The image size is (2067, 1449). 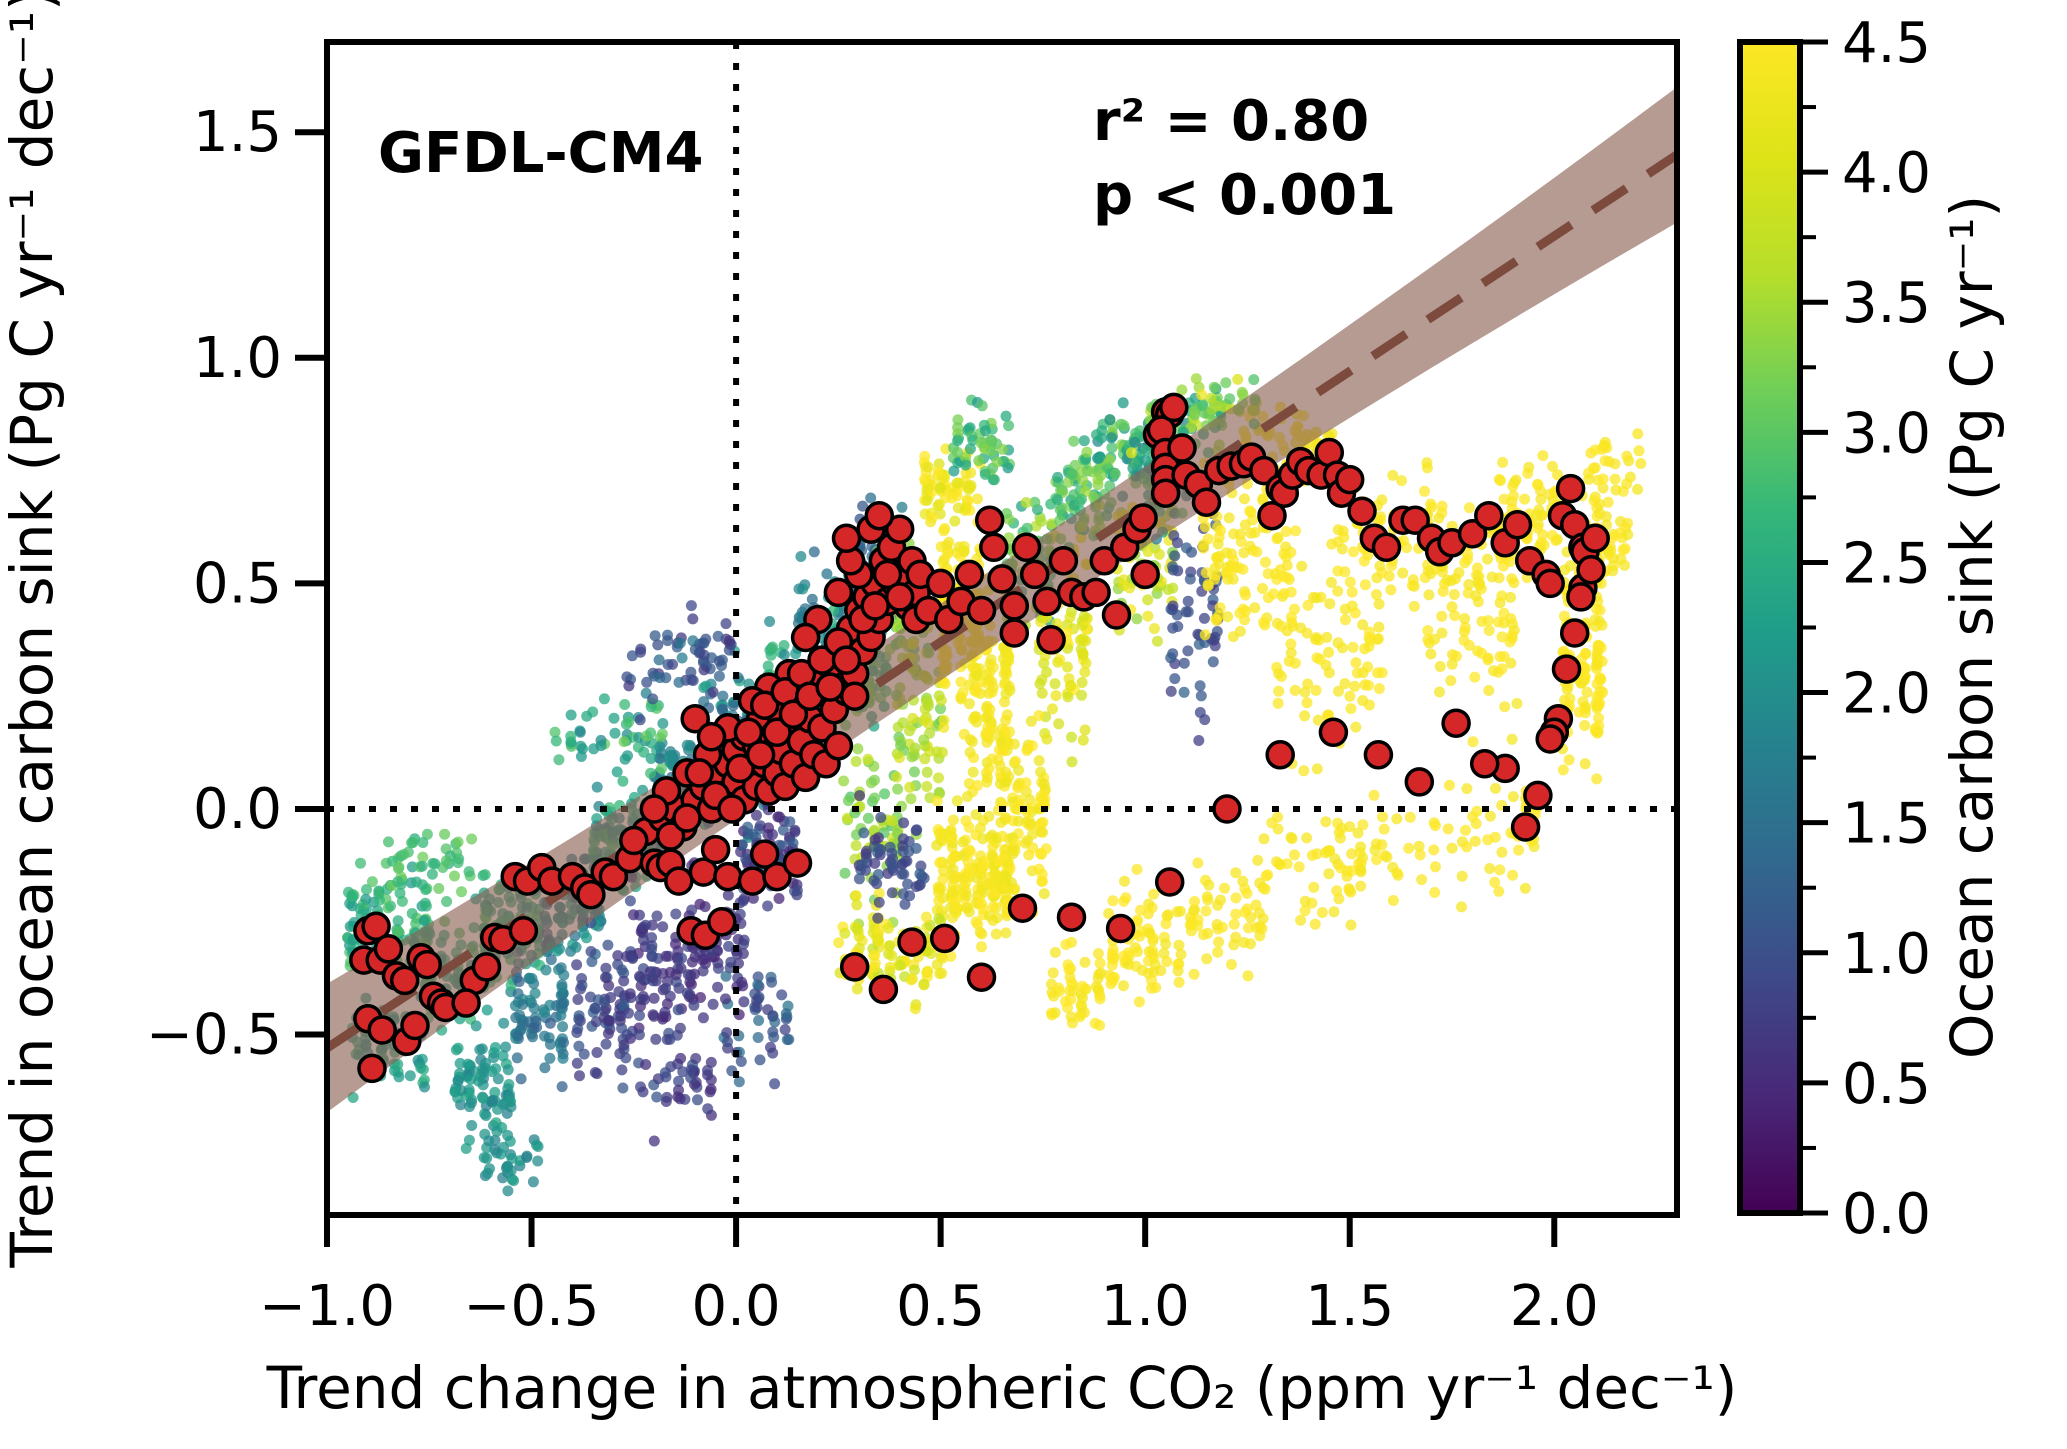 What do you see at coordinates (532, 1306) in the screenshot?
I see `x-tick-label: −0.5` at bounding box center [532, 1306].